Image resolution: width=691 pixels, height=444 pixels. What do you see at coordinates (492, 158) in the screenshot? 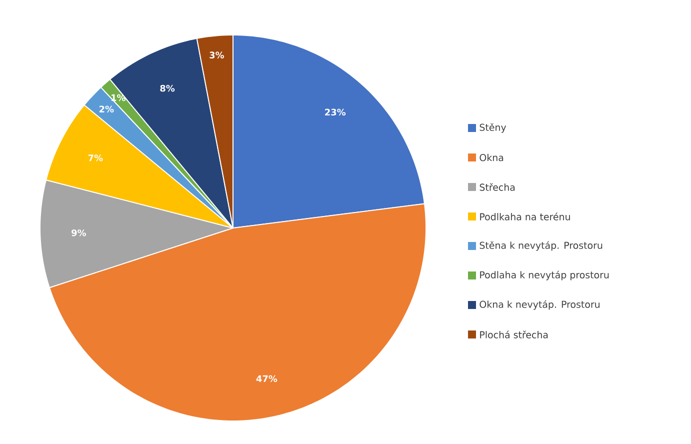
I see `legend-label: Okna` at bounding box center [492, 158].